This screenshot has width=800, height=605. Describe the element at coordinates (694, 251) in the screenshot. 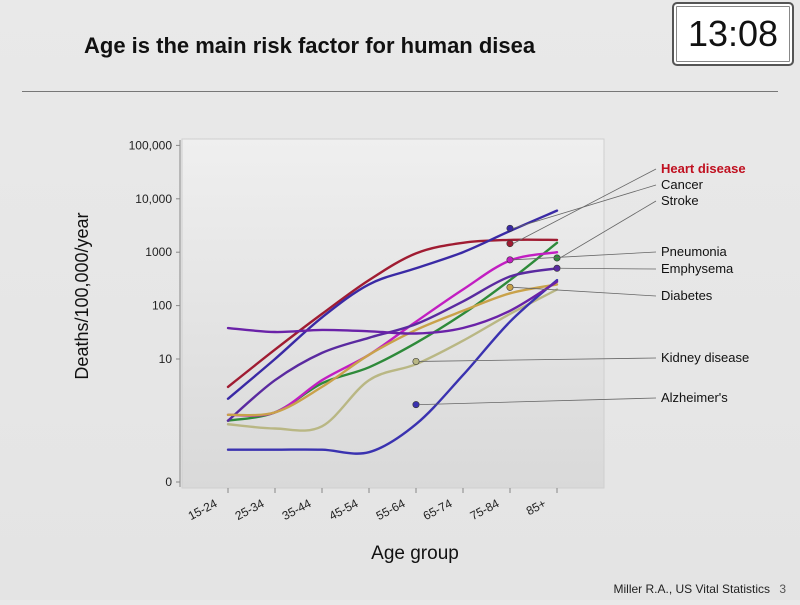

I see `legend-label-pneumonia: Pneumonia` at that location.